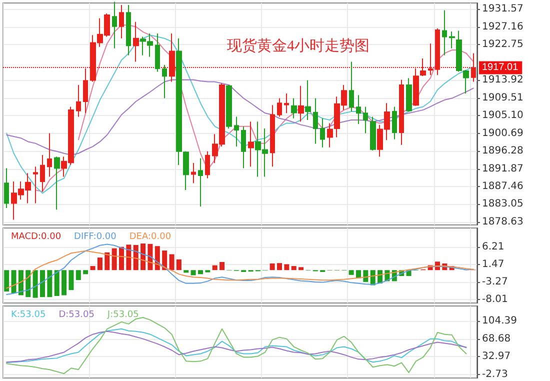 Image resolution: width=550 pixels, height=381 pixels. I want to click on series-label: DIFF:0.00, so click(95, 237).